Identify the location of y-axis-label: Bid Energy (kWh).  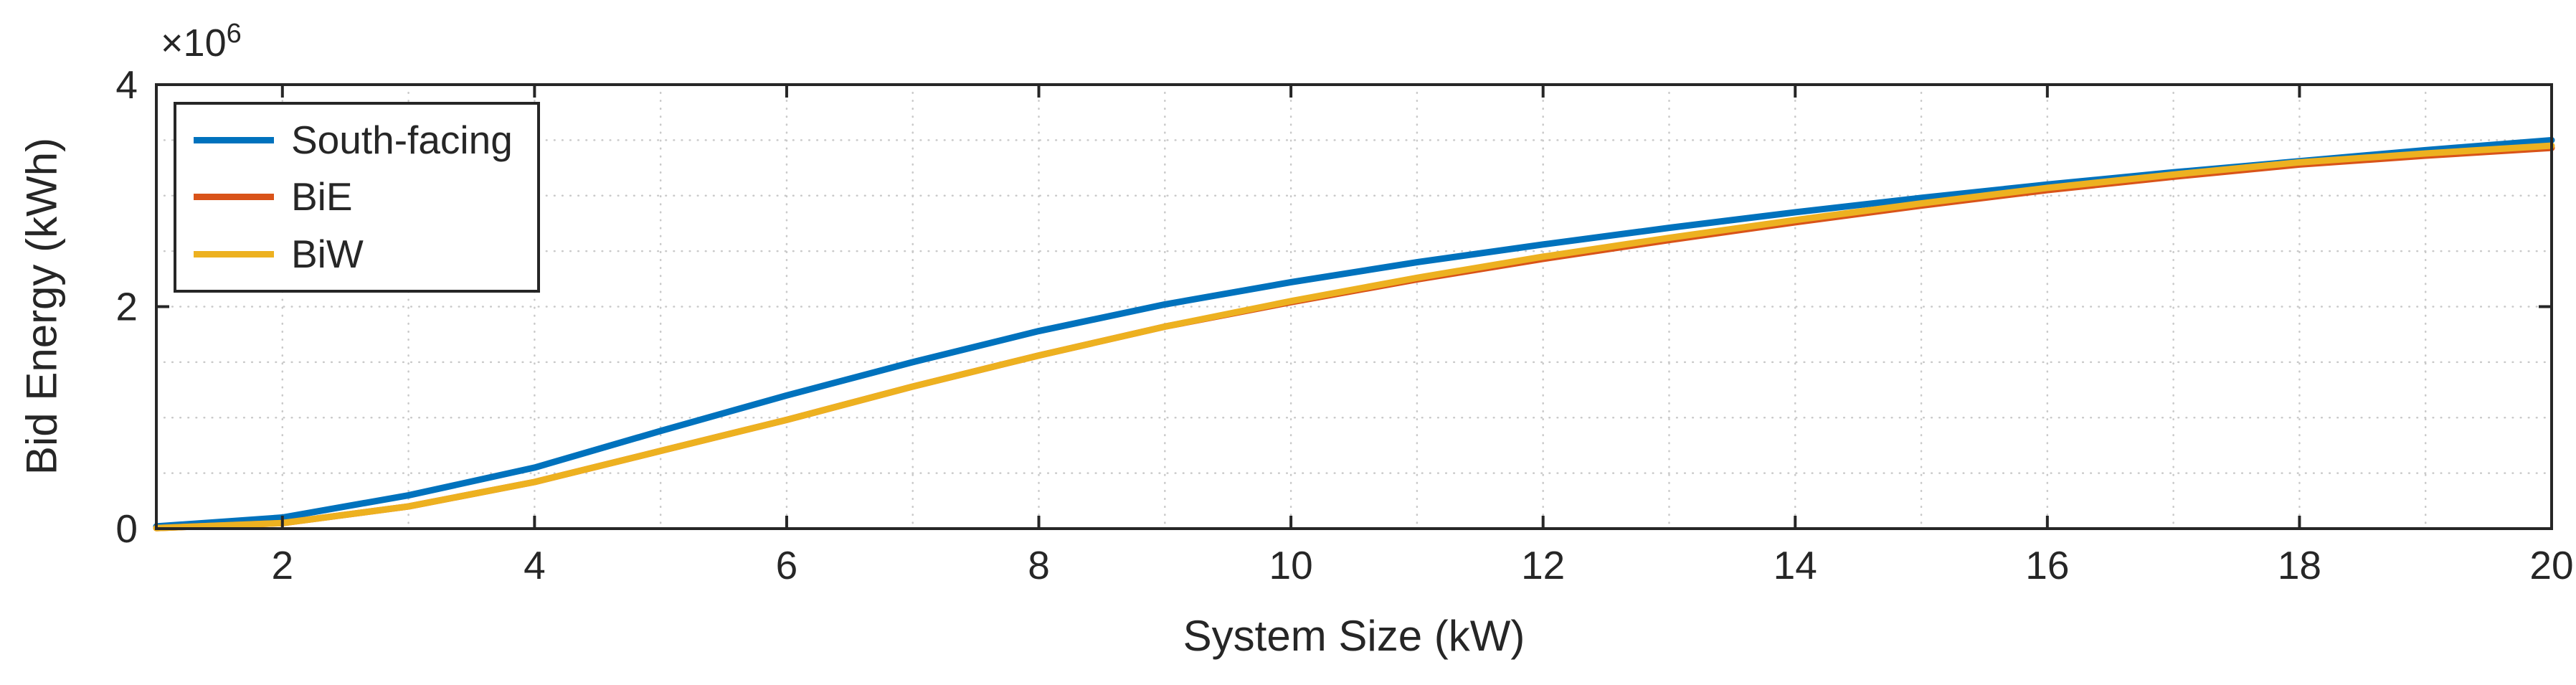
(41, 306).